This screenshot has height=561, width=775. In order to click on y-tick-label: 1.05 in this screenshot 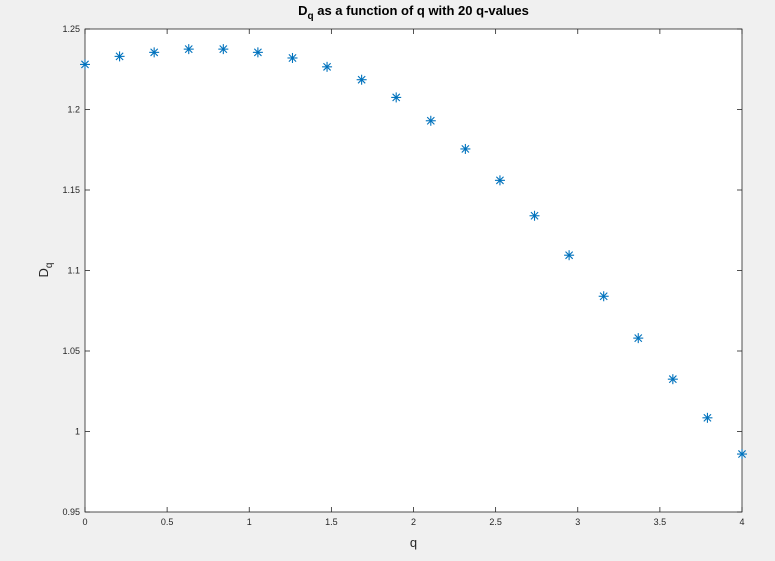, I will do `click(71, 351)`.